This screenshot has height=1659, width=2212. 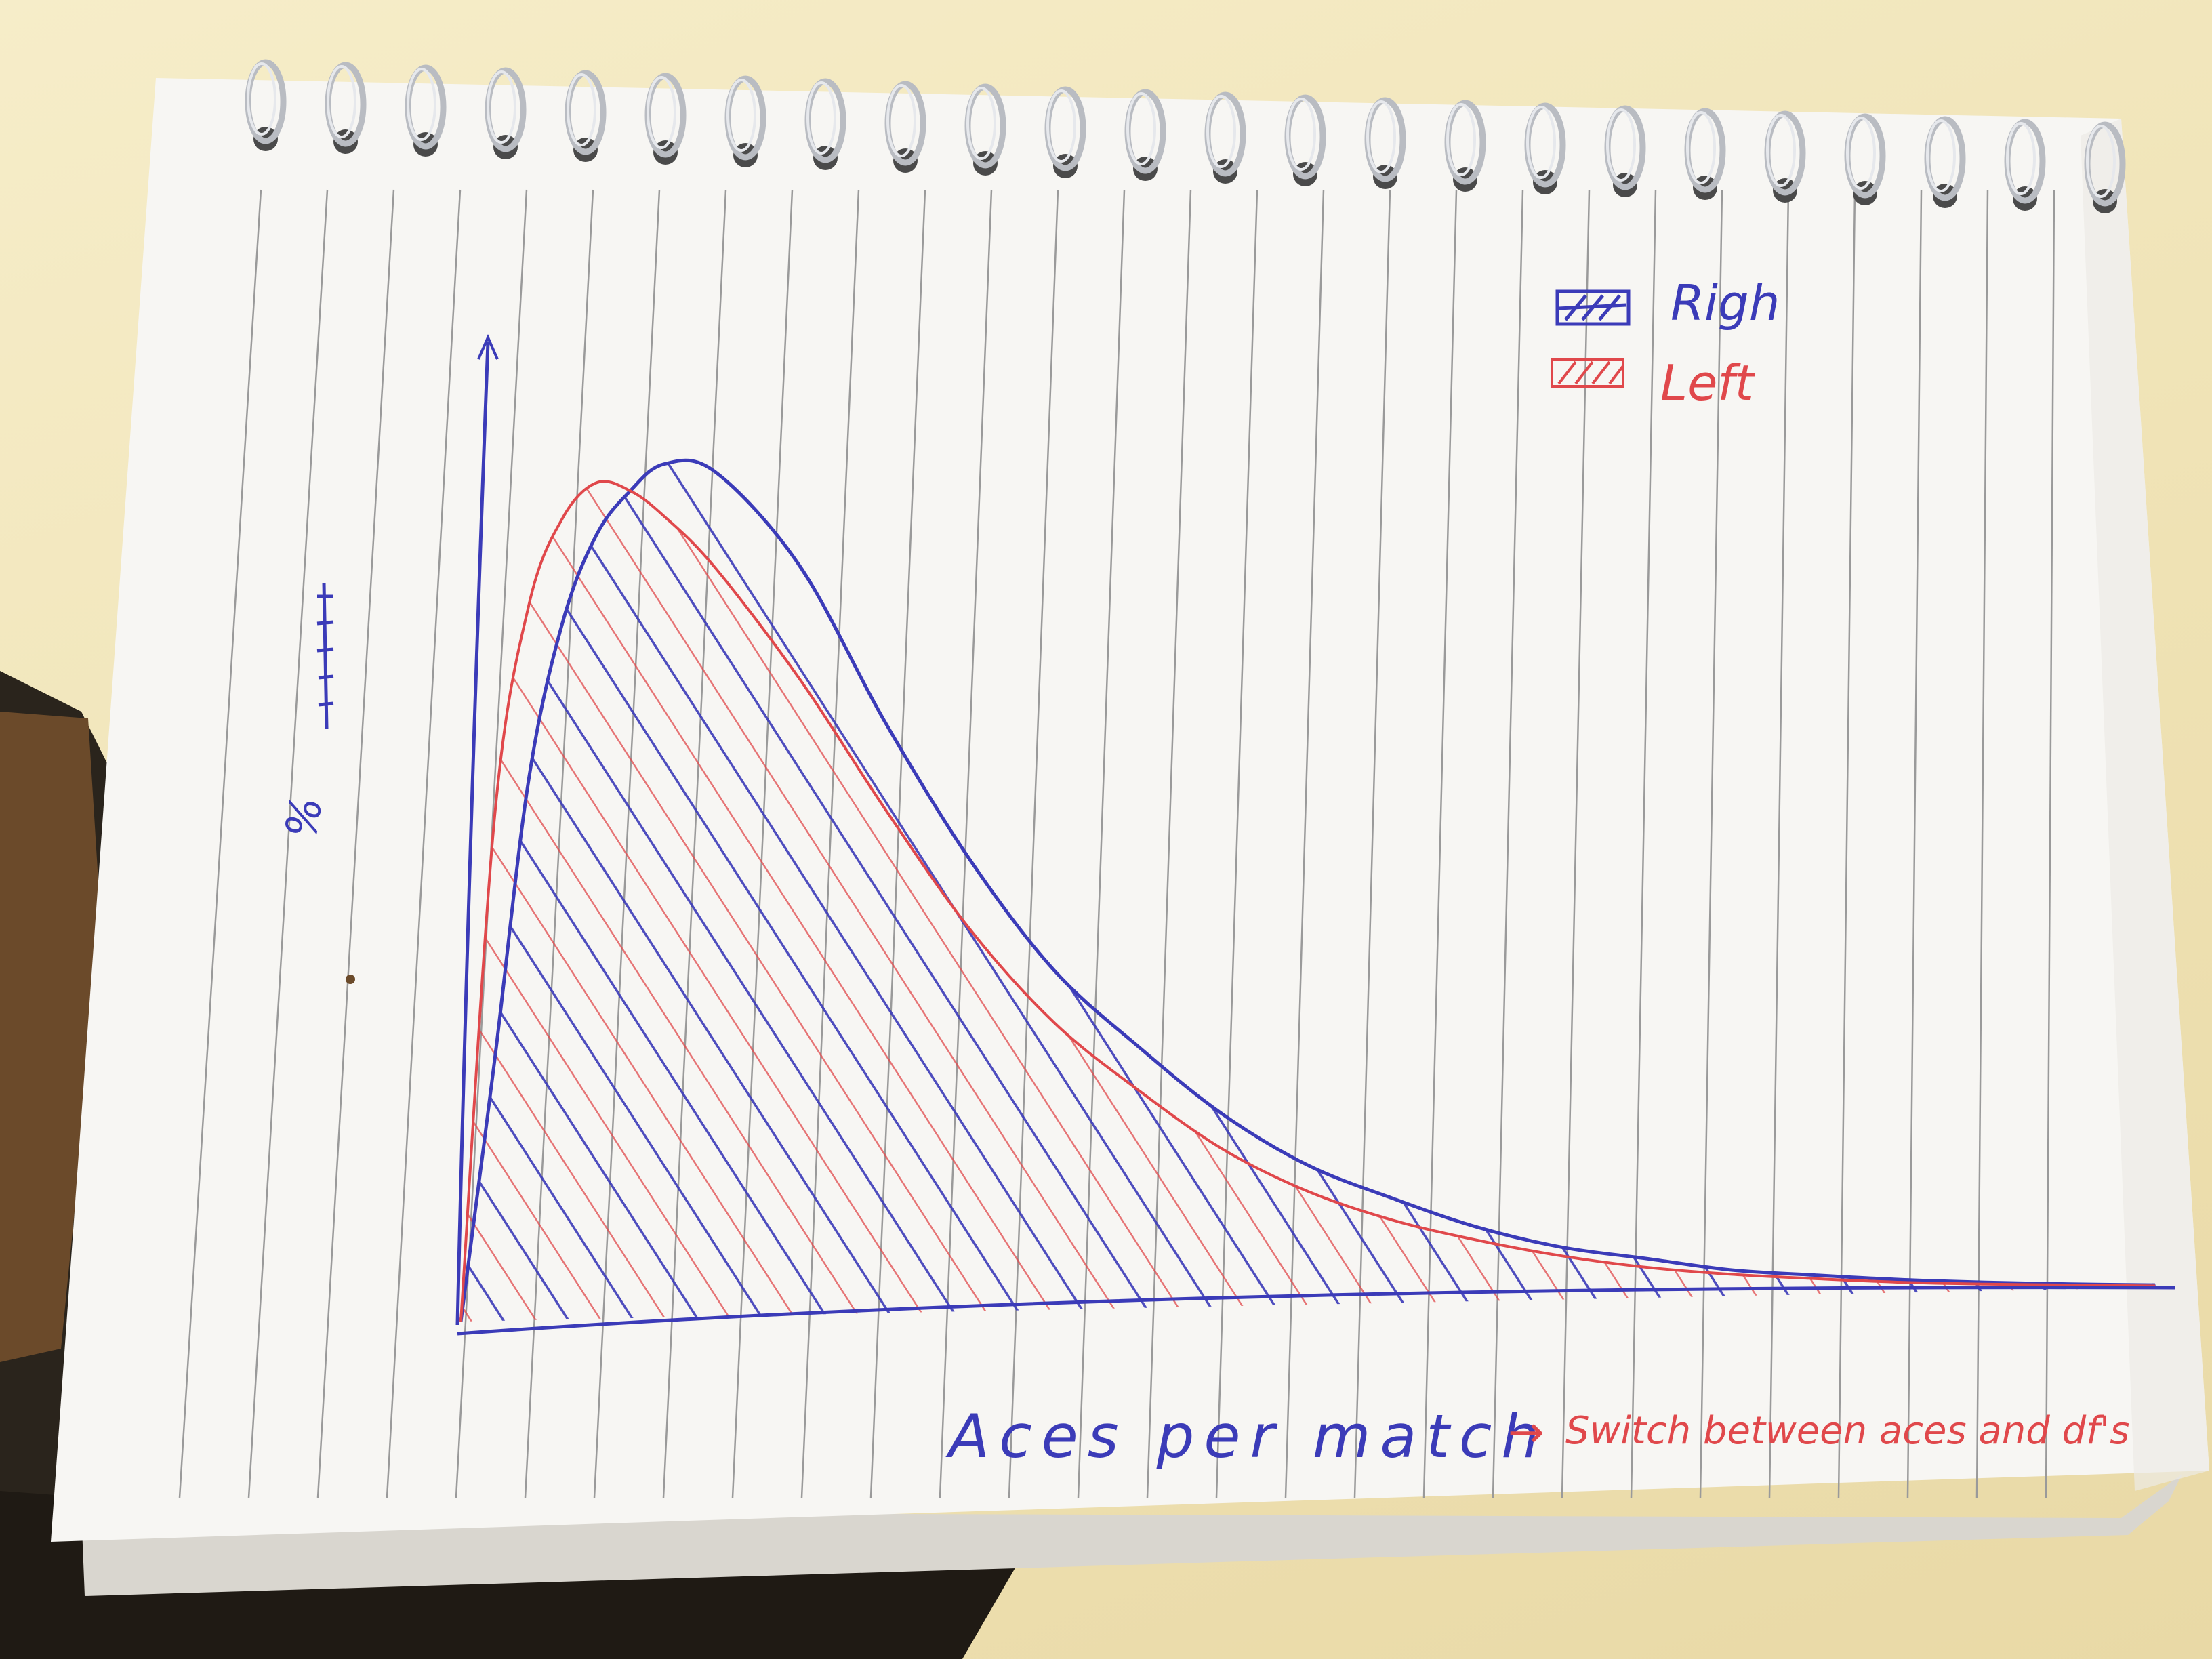 What do you see at coordinates (1247, 1436) in the screenshot?
I see `x-axis-label: Aces per match` at bounding box center [1247, 1436].